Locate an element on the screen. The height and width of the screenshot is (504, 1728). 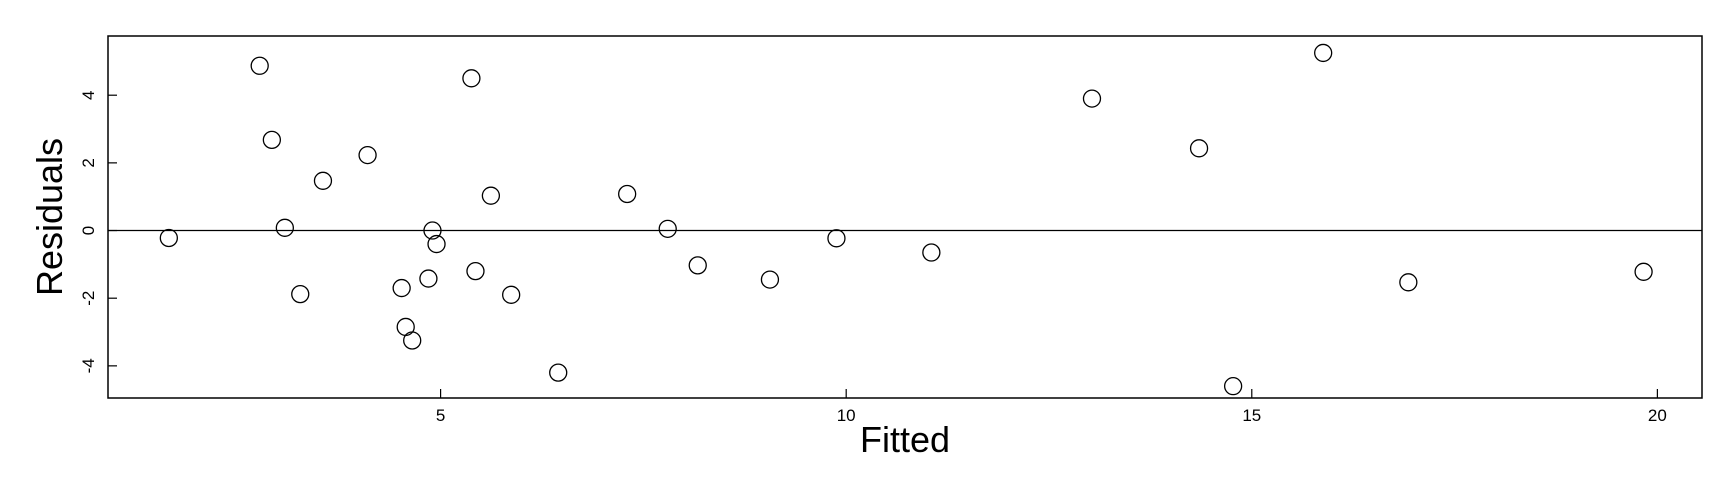
y-tick-label: -2 is located at coordinates (88, 298).